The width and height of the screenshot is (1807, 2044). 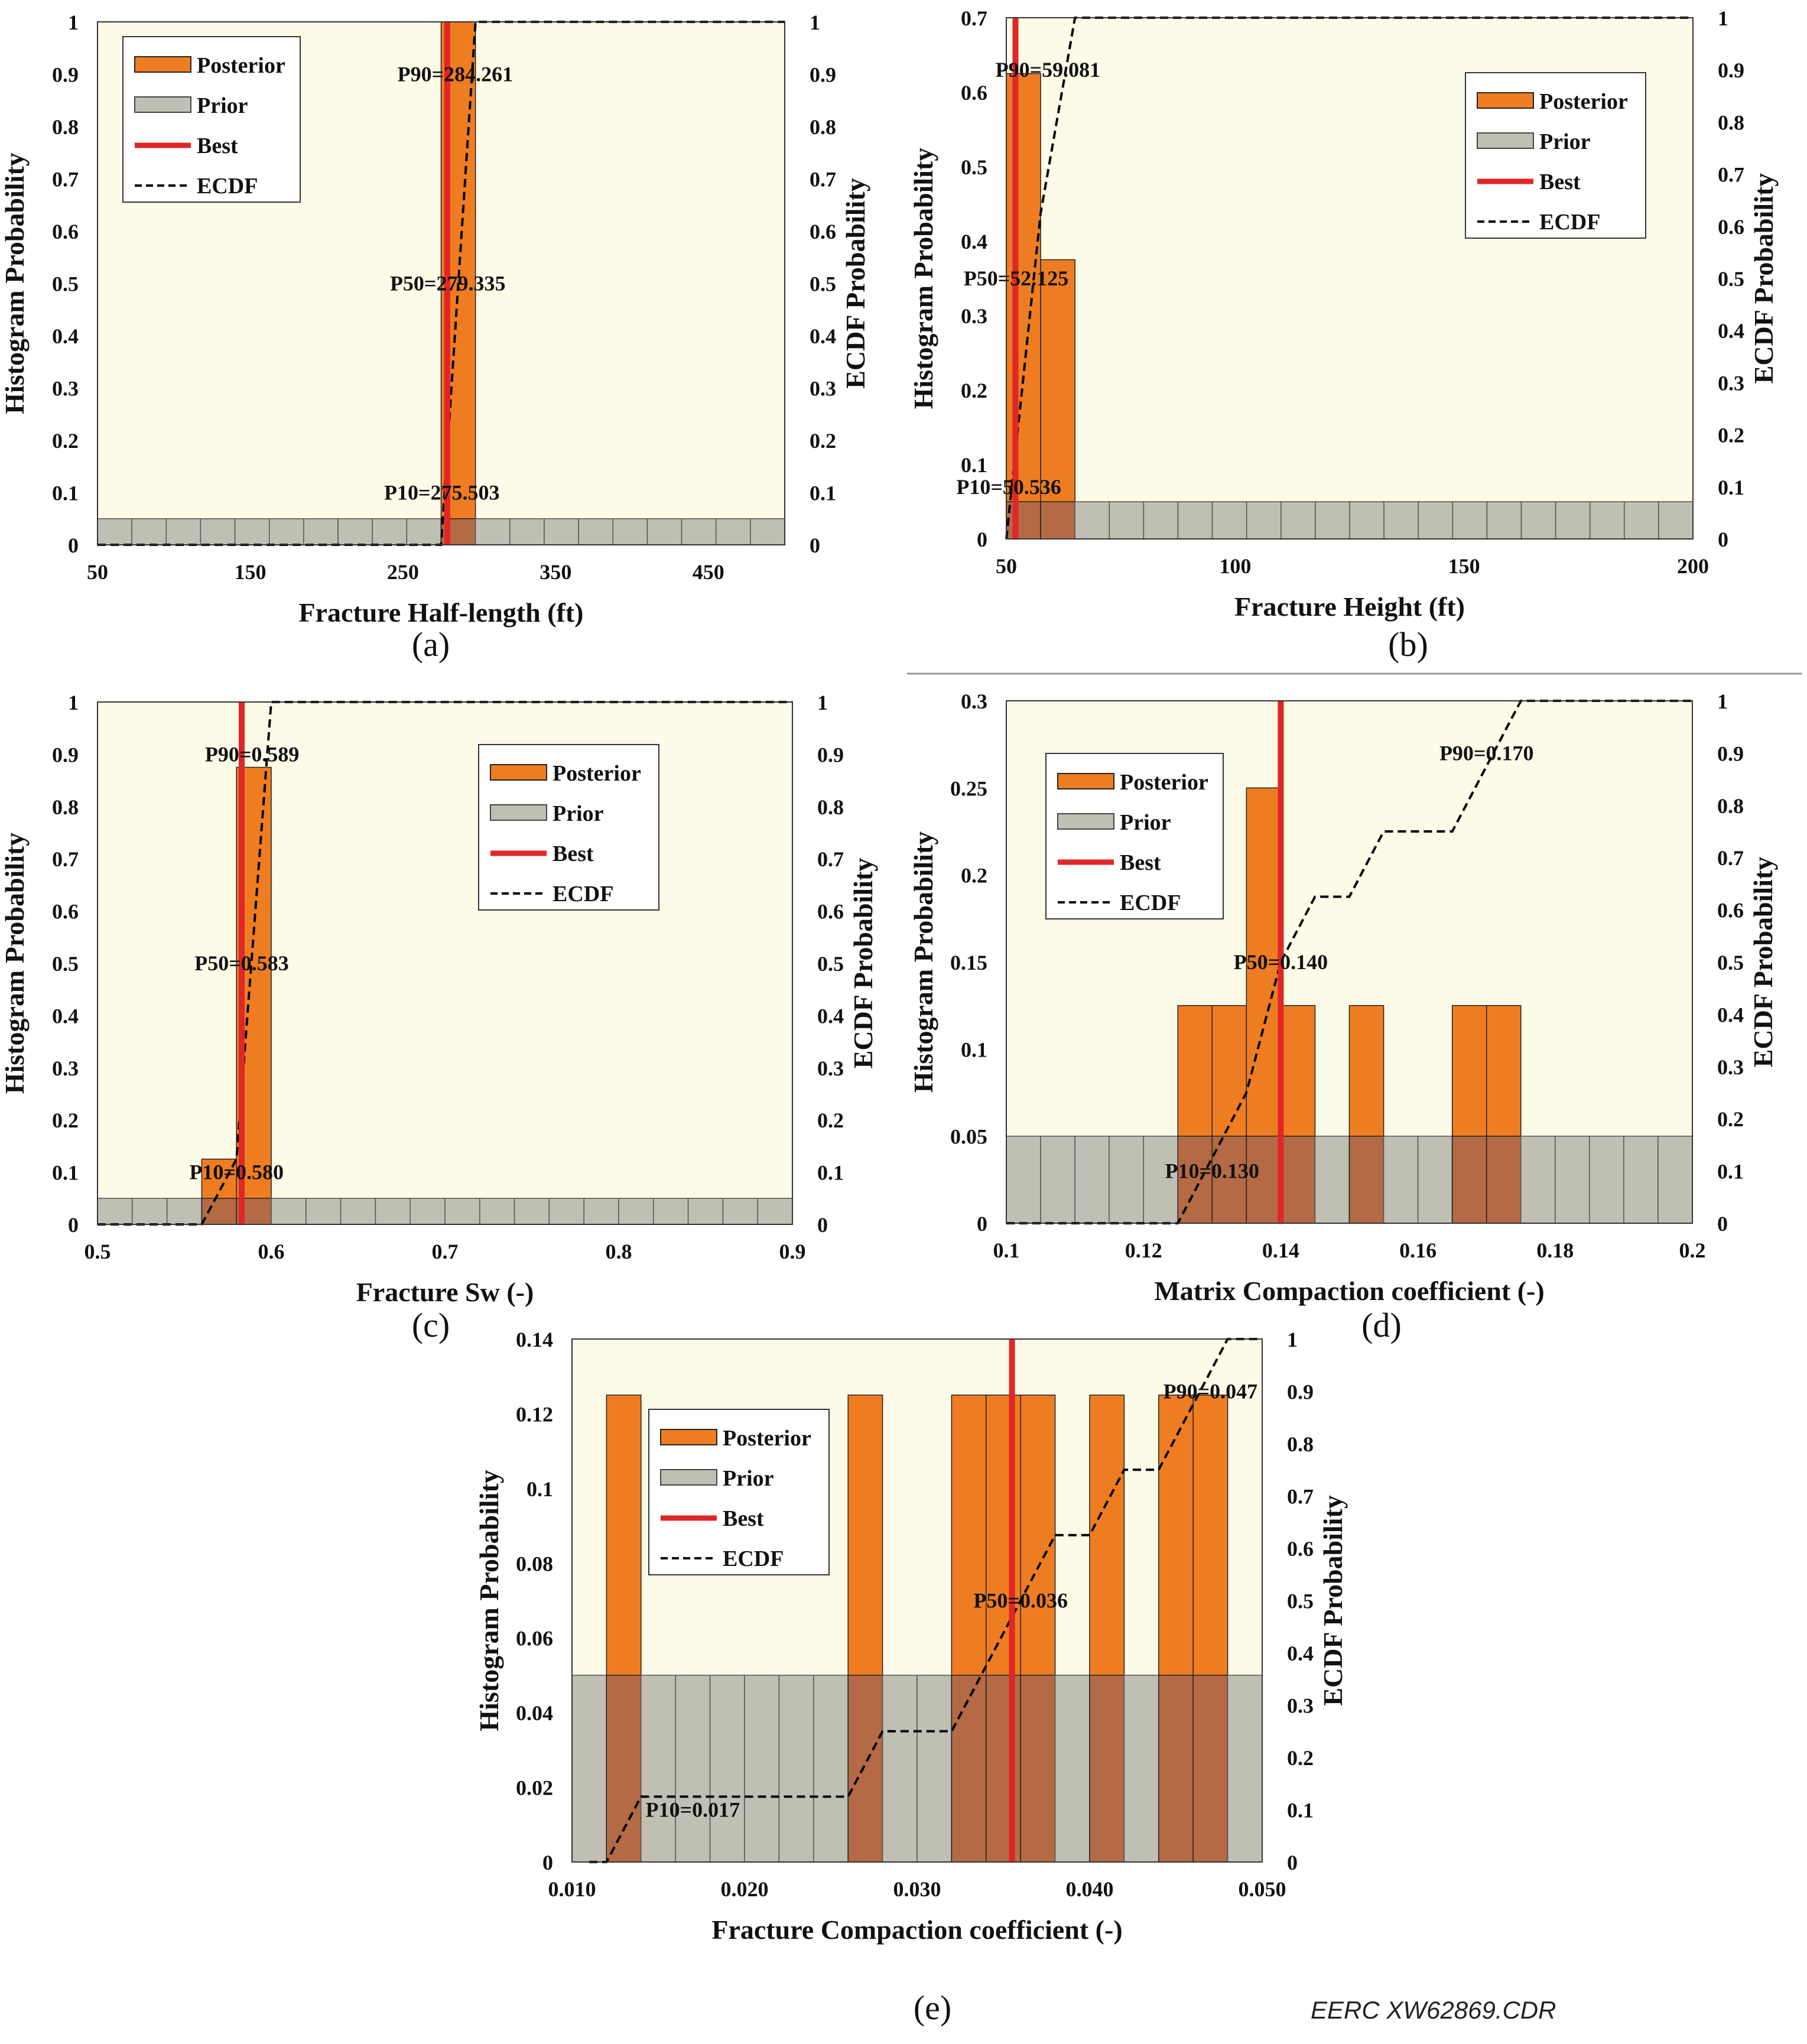 I want to click on y2-tick-label: 0.4, so click(x=1730, y=1015).